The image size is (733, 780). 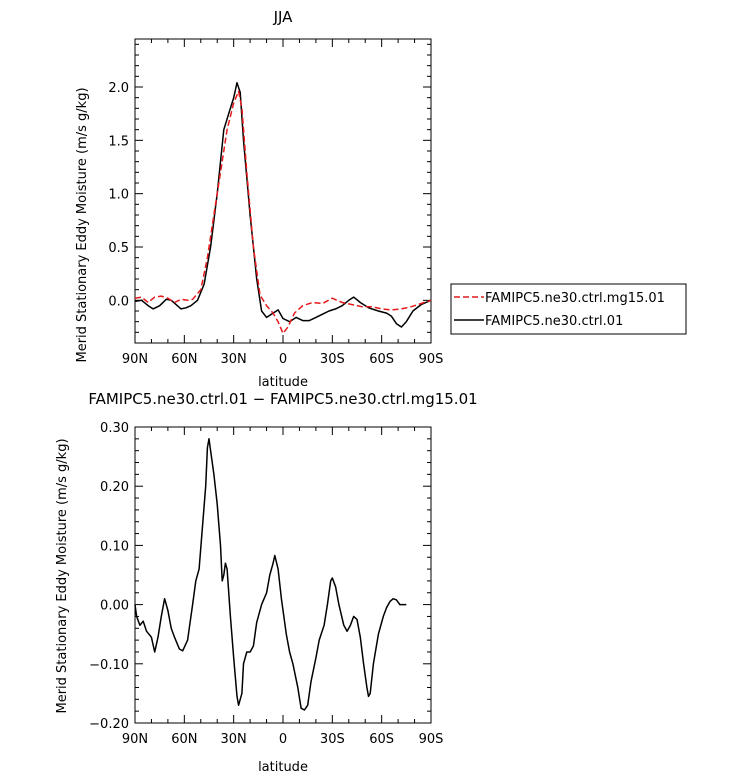 I want to click on bottom-chart-y-tick-label: 0.00, so click(x=114, y=606).